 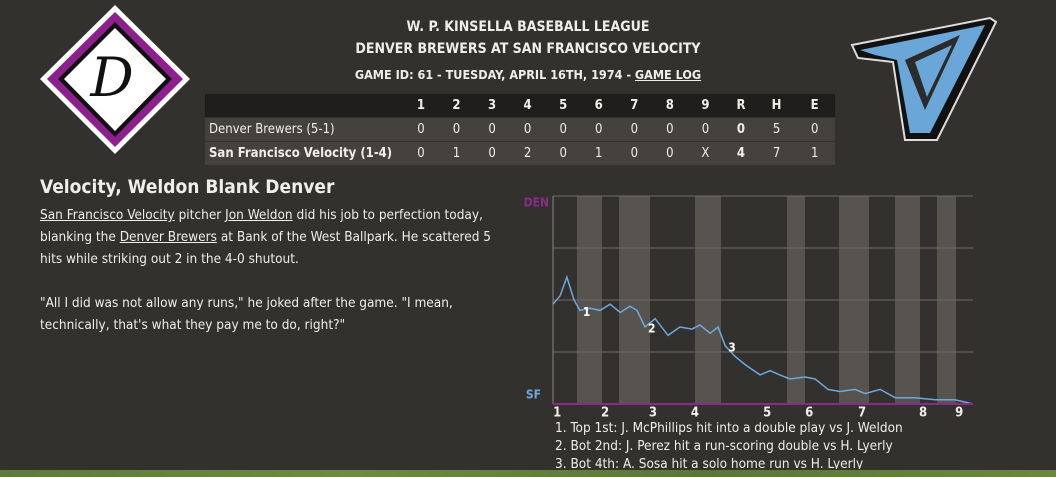 I want to click on team-name: San Francisco Velocity (1-4), so click(x=301, y=153).